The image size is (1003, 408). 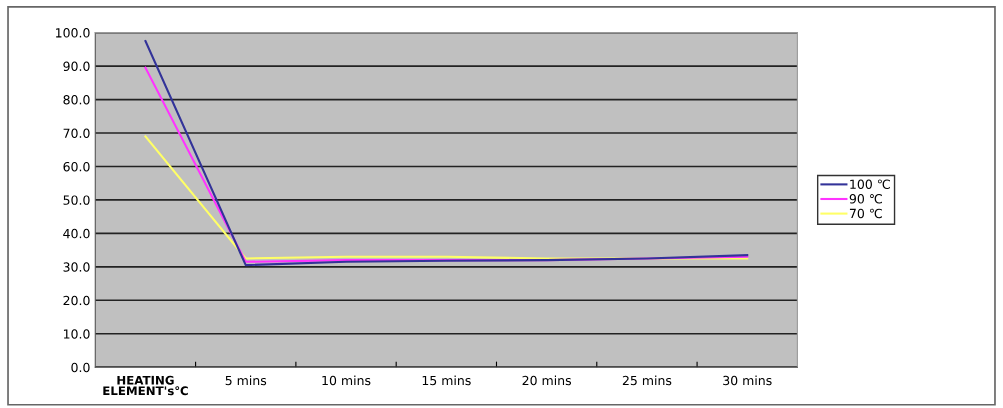 I want to click on y-tick-label: 80.0, so click(x=76, y=100).